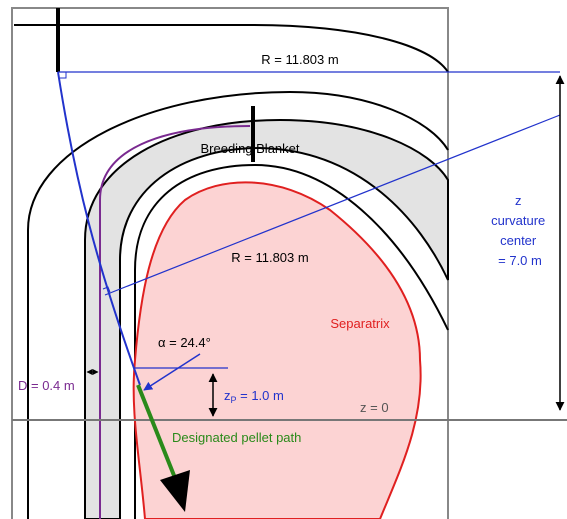  What do you see at coordinates (249, 148) in the screenshot?
I see `blanket-label: Breeding Blanket` at bounding box center [249, 148].